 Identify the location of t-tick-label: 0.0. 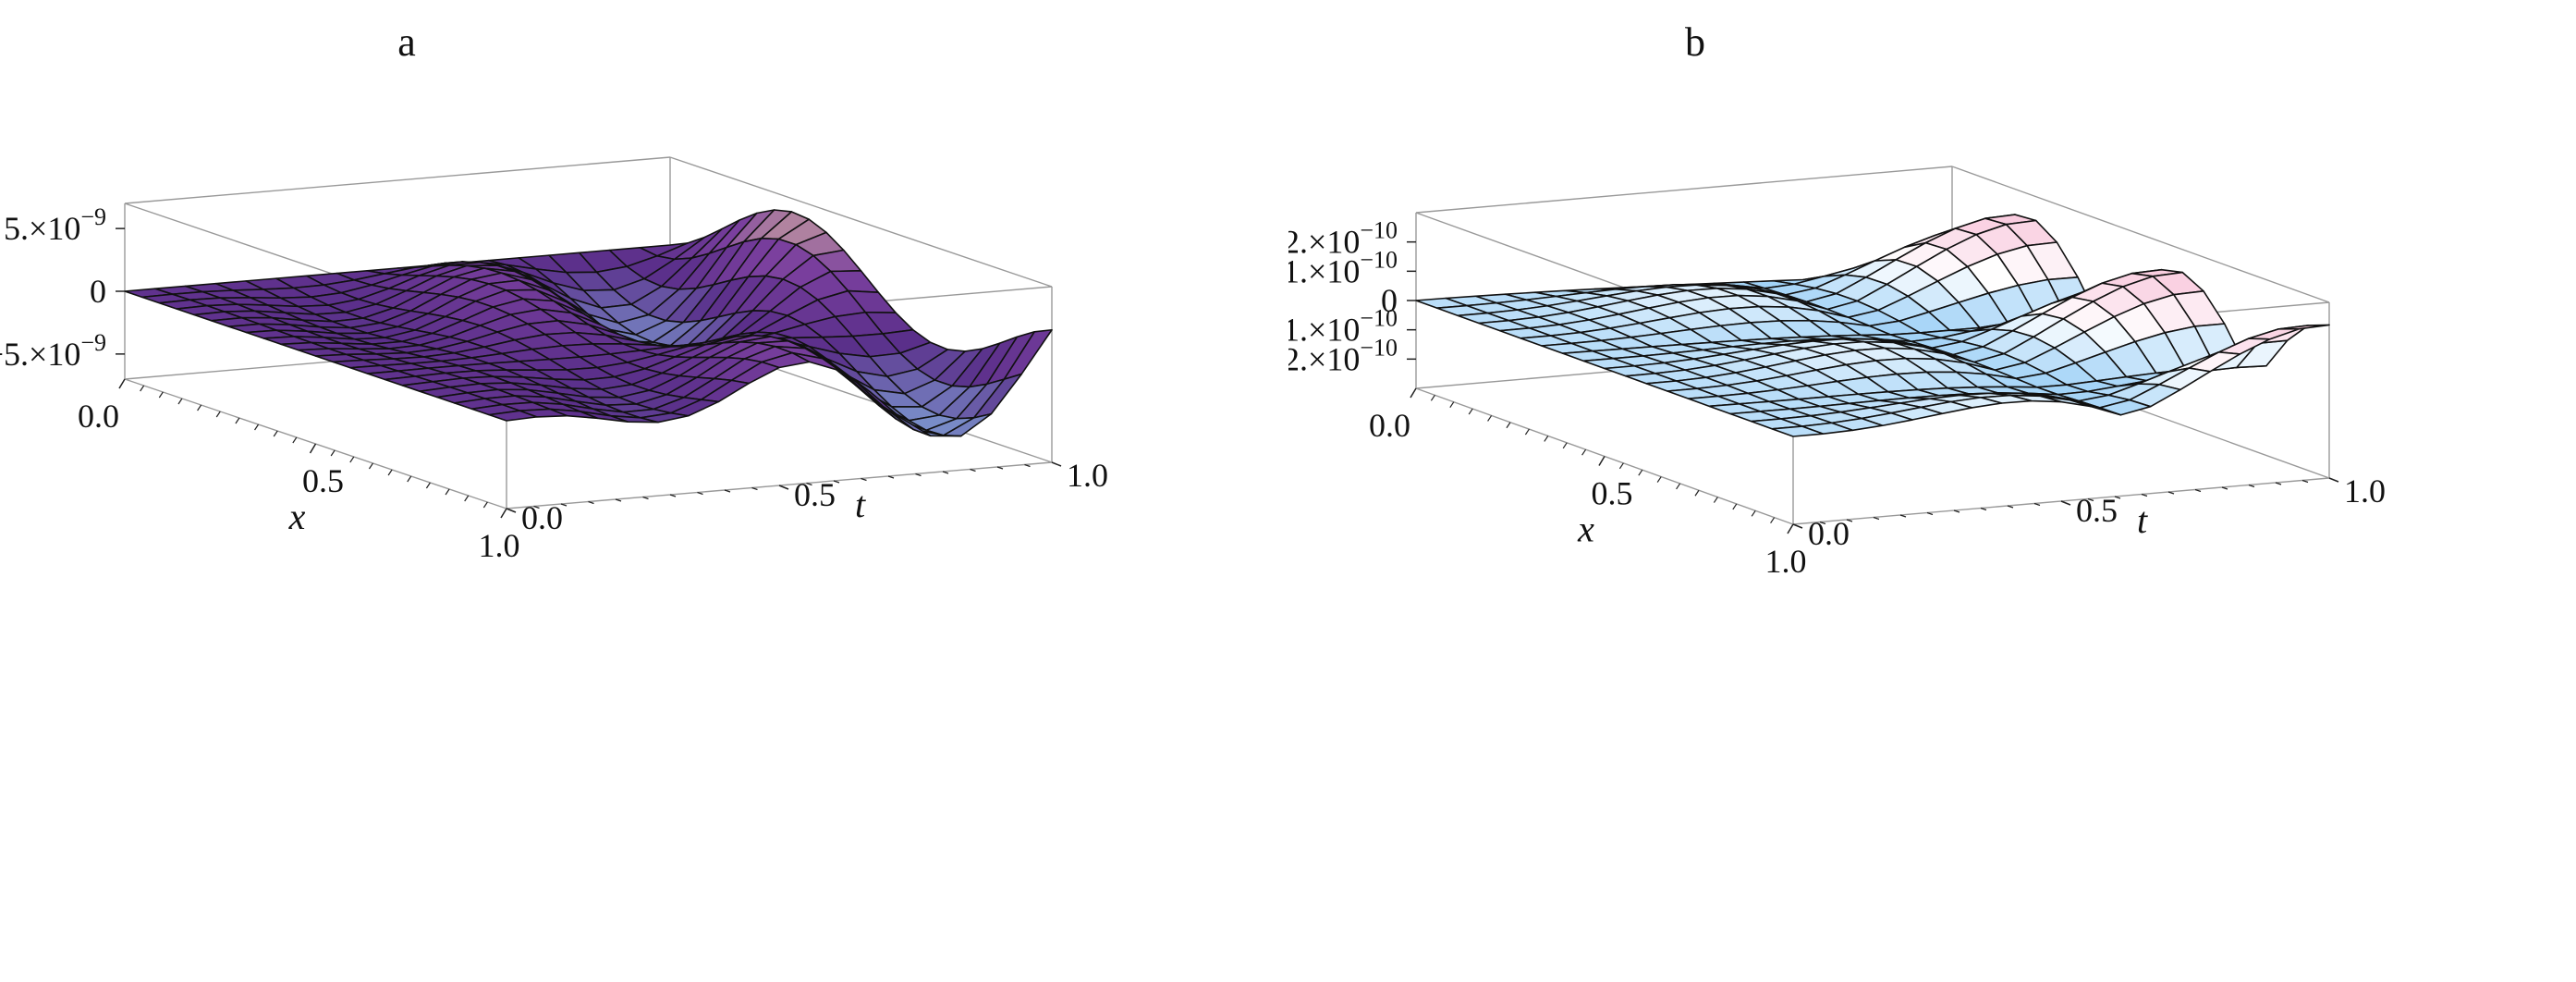
(542, 517).